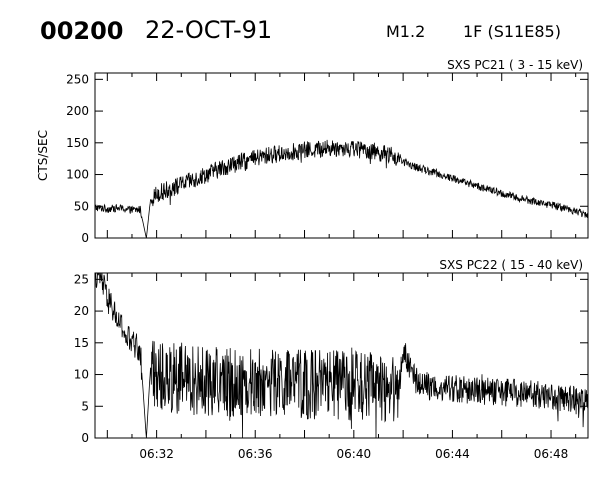 The height and width of the screenshot is (480, 600). Describe the element at coordinates (209, 30) in the screenshot. I see `event-date: 22-OCT-91` at that location.